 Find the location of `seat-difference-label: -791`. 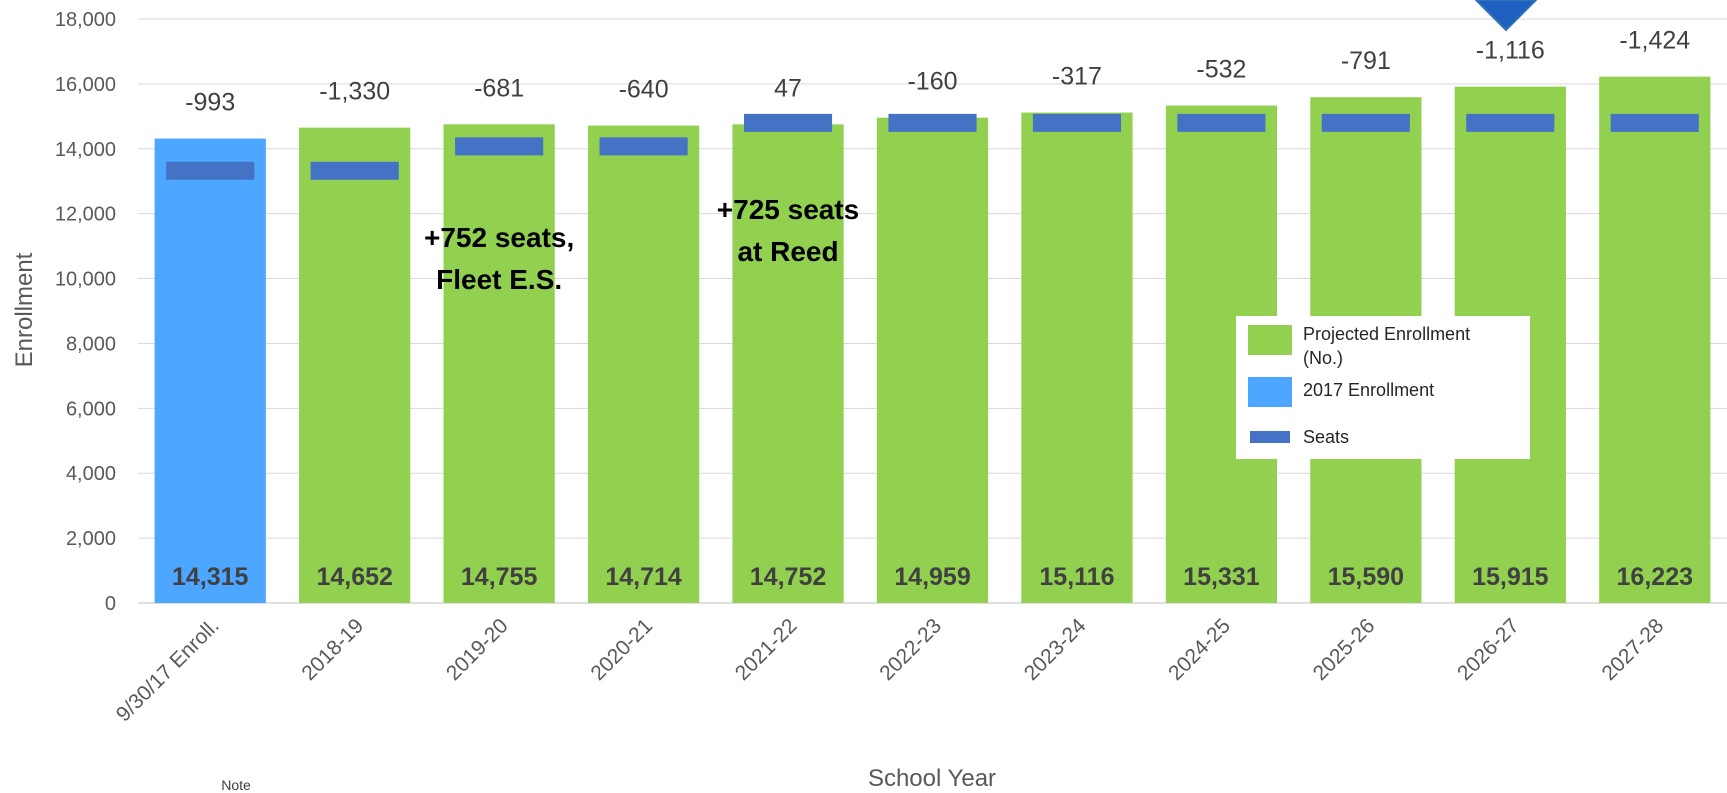

seat-difference-label: -791 is located at coordinates (1366, 61).